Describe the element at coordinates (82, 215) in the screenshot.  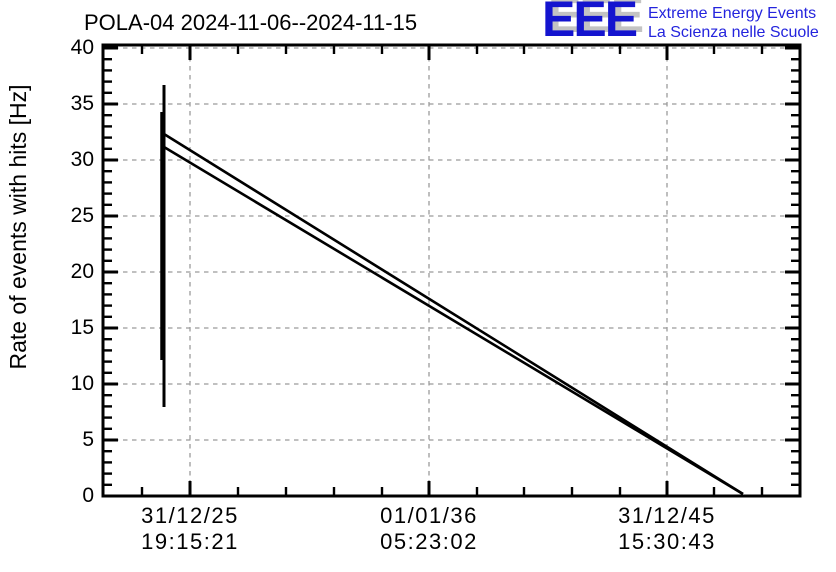
I see `y-tick-label: 25` at that location.